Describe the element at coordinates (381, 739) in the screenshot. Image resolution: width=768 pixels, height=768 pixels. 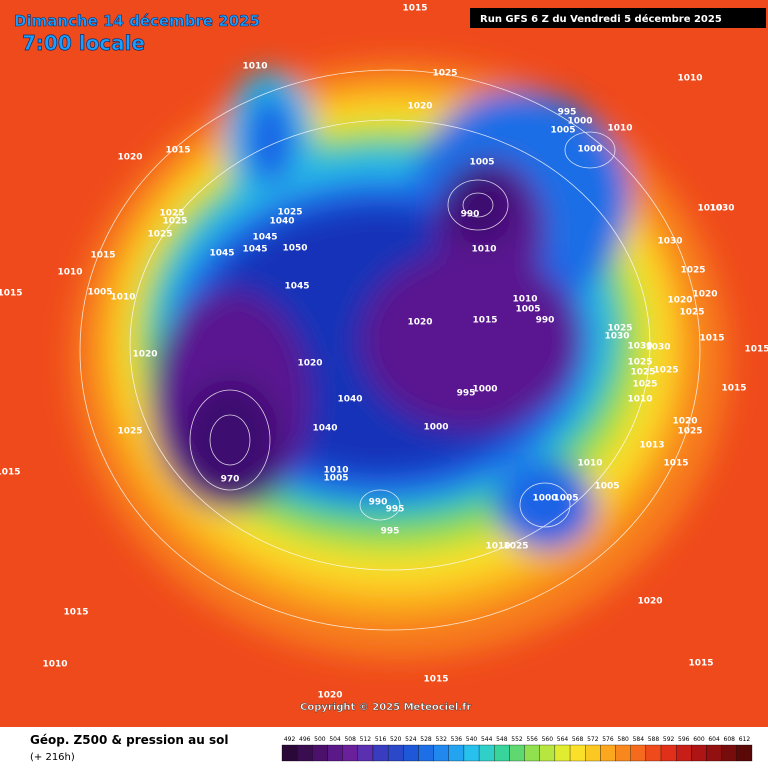
I see `scale-label: 516` at that location.